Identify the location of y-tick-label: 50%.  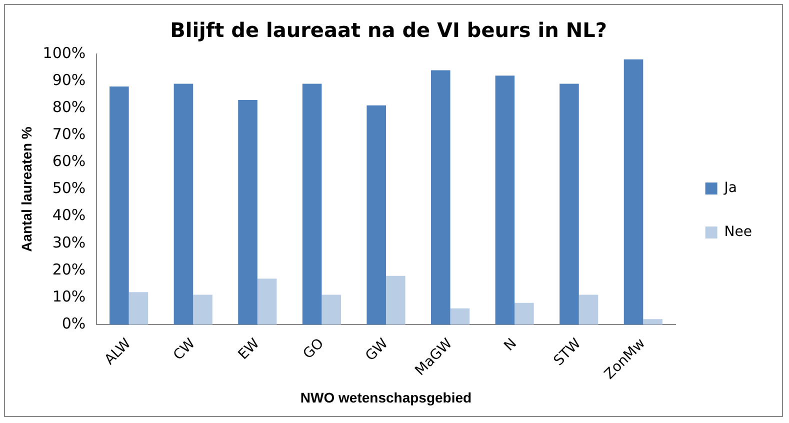
(69, 188).